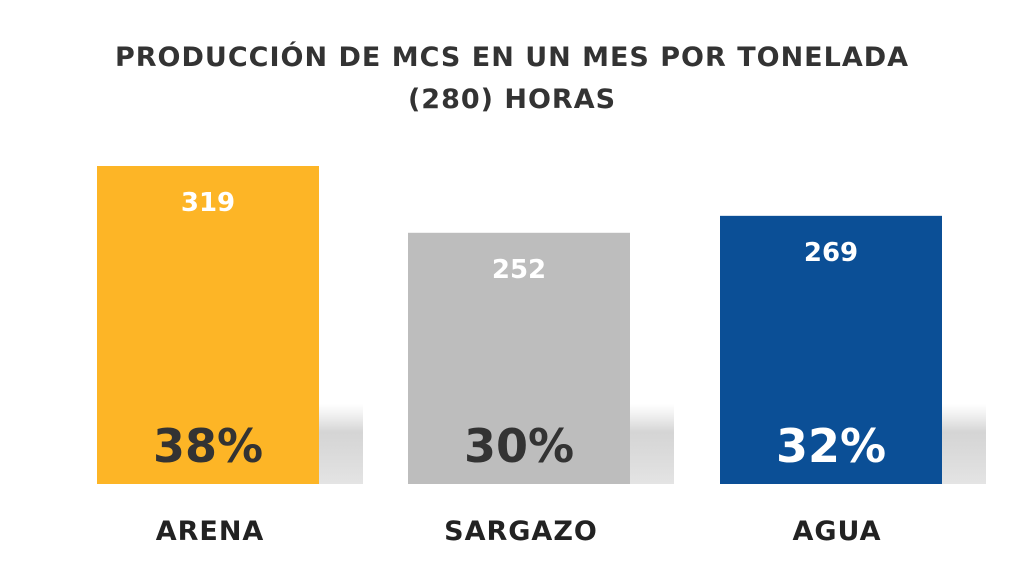 This screenshot has width=1024, height=588. What do you see at coordinates (521, 531) in the screenshot?
I see `category-label: SARGAZO` at bounding box center [521, 531].